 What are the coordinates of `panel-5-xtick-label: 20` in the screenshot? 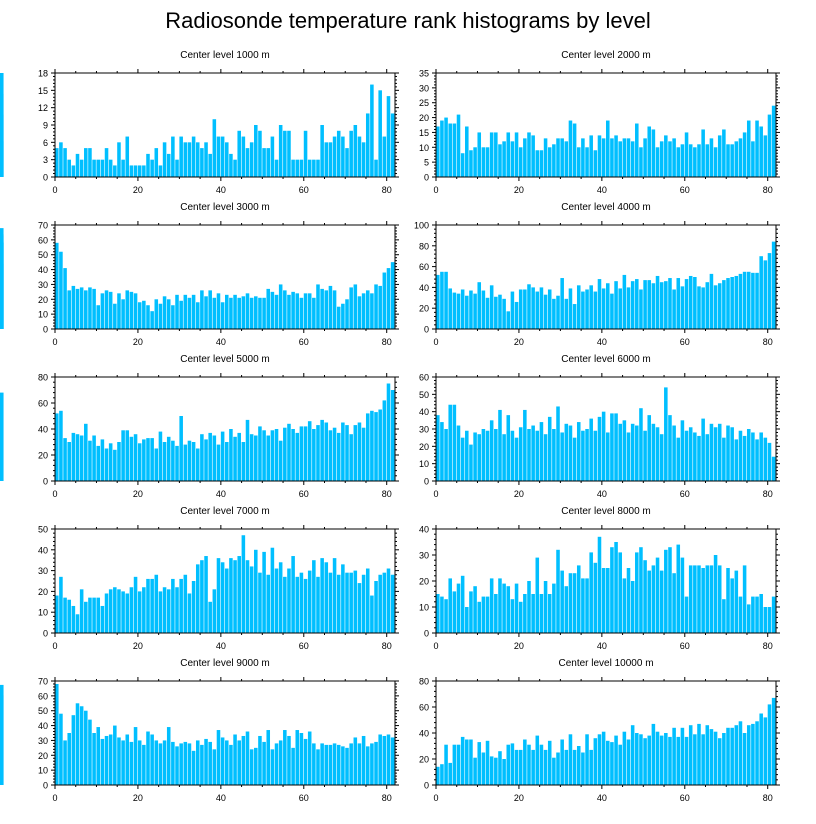 It's located at (519, 494).